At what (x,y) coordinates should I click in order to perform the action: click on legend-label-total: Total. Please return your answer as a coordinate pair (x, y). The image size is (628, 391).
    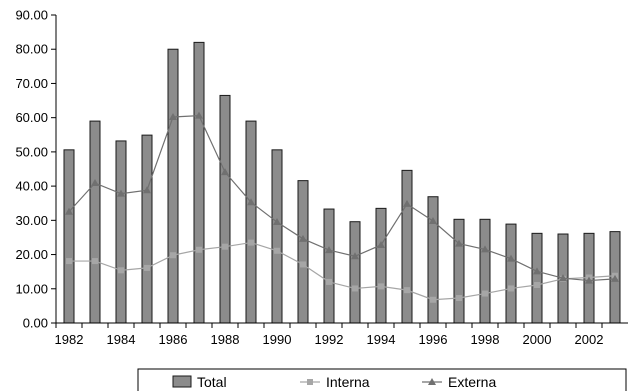
    Looking at the image, I should click on (212, 382).